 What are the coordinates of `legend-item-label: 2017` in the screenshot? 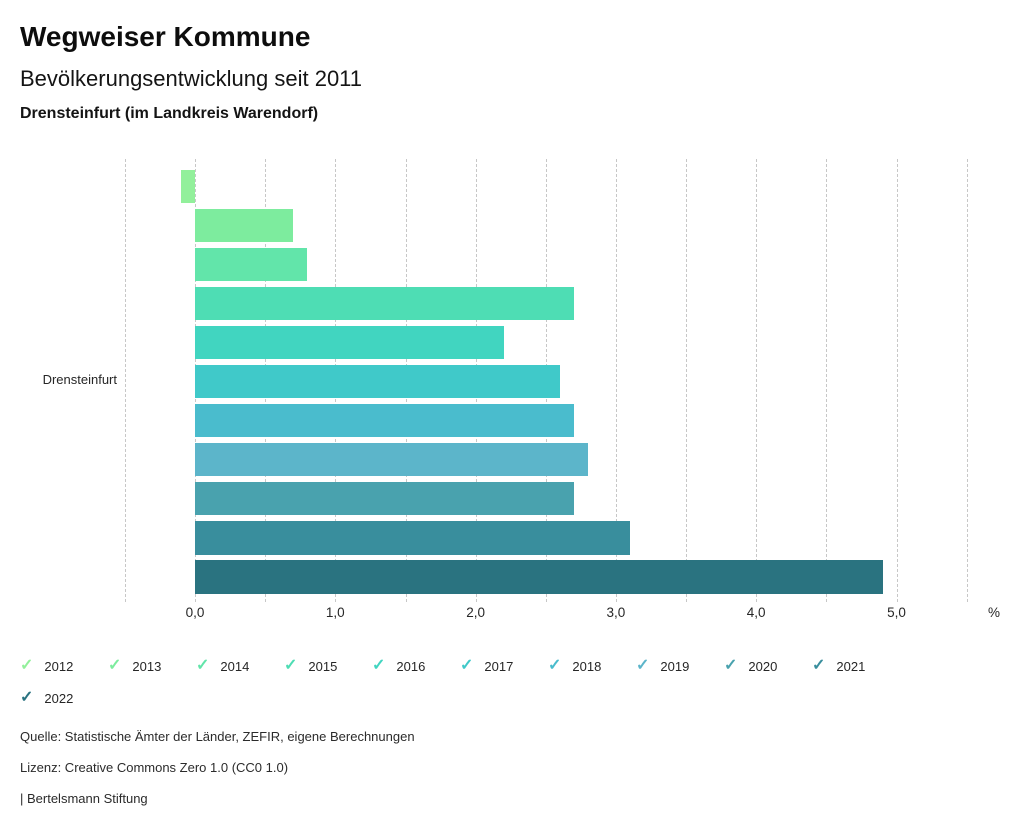 It's located at (499, 666).